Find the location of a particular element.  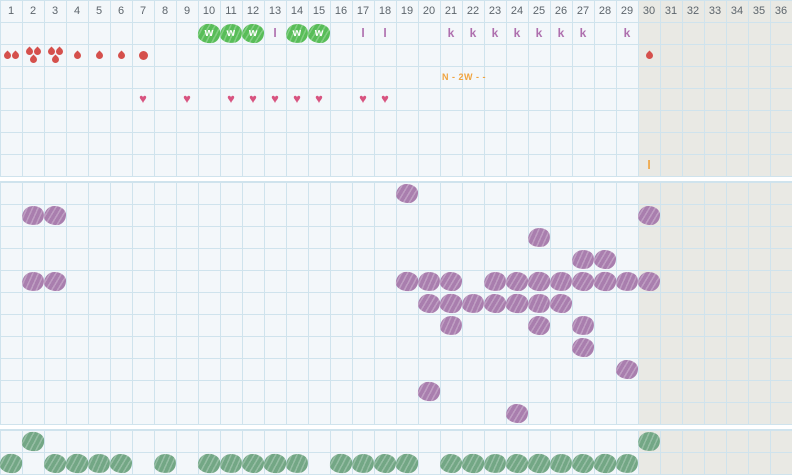

orange-l-mark: l is located at coordinates (649, 165).